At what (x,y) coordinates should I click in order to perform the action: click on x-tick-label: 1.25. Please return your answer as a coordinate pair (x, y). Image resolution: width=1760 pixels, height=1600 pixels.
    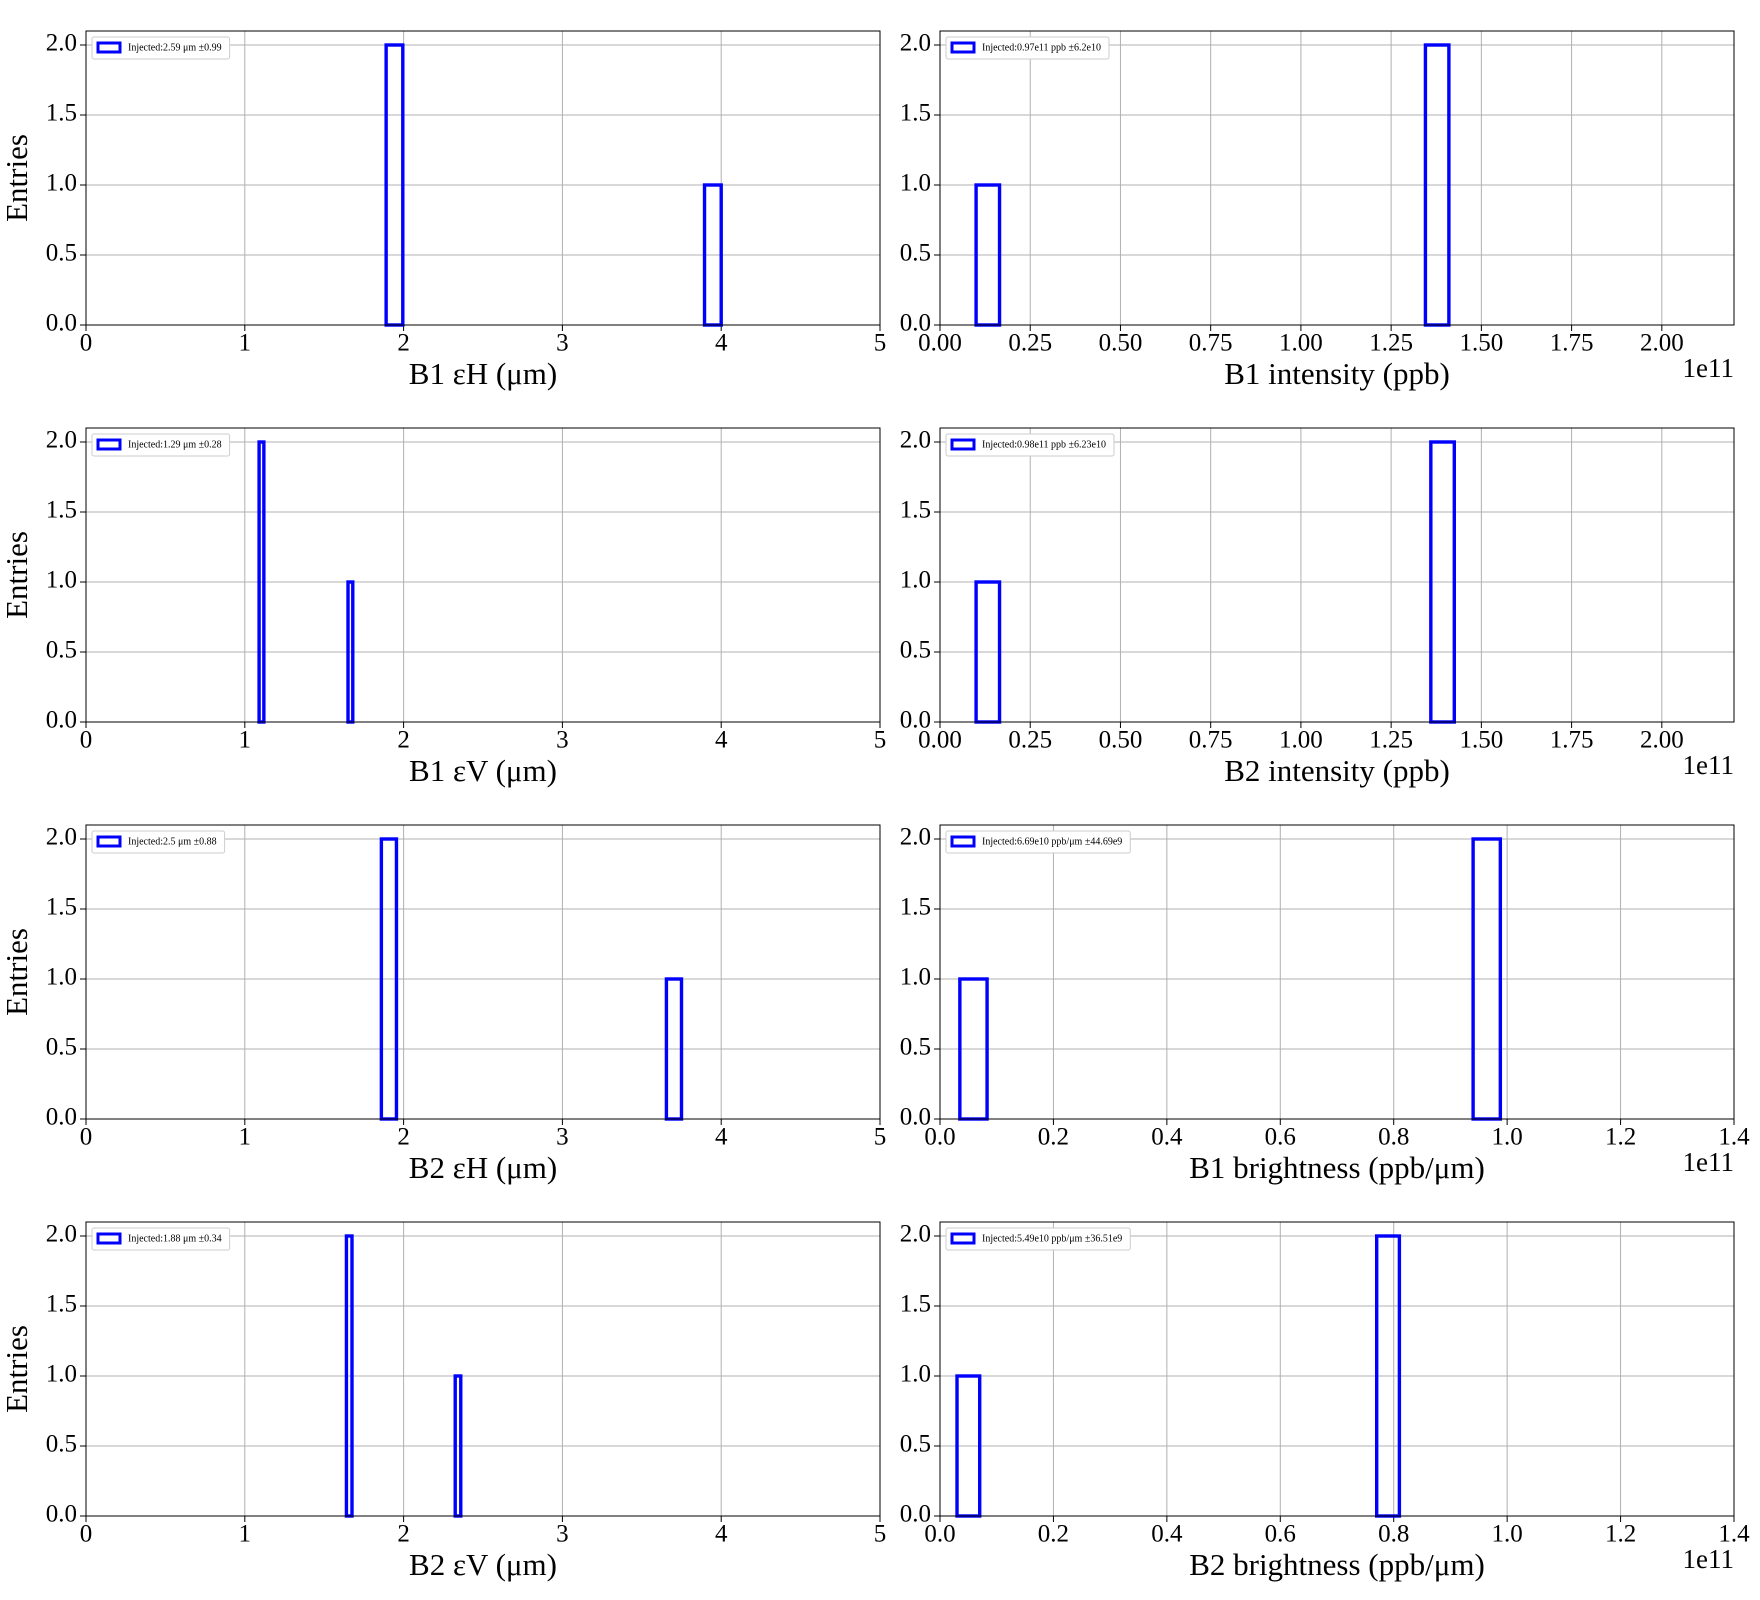
    Looking at the image, I should click on (1391, 740).